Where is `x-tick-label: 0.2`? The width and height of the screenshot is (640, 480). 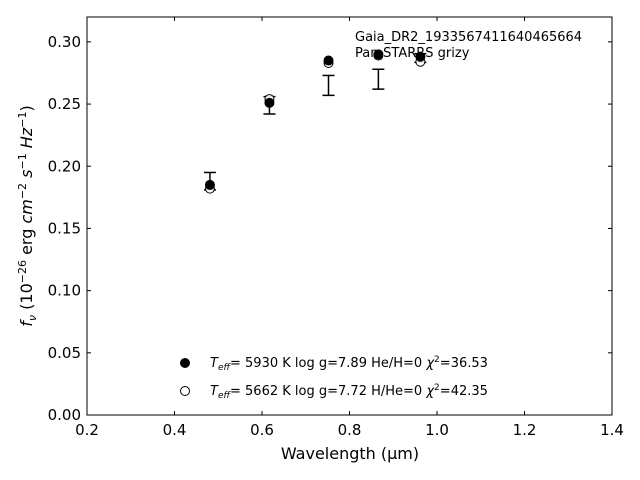
x-tick-label: 0.2 is located at coordinates (87, 430).